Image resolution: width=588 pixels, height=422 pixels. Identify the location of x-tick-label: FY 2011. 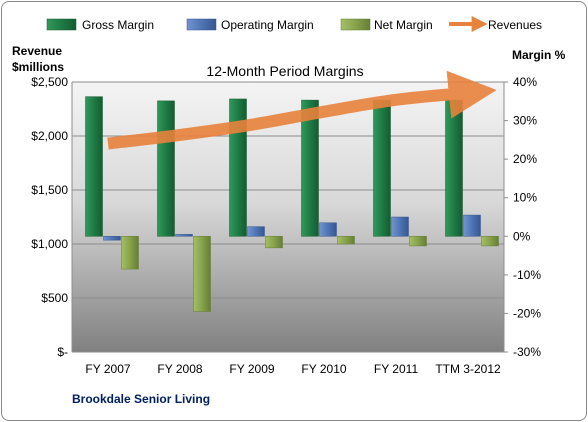
(396, 369).